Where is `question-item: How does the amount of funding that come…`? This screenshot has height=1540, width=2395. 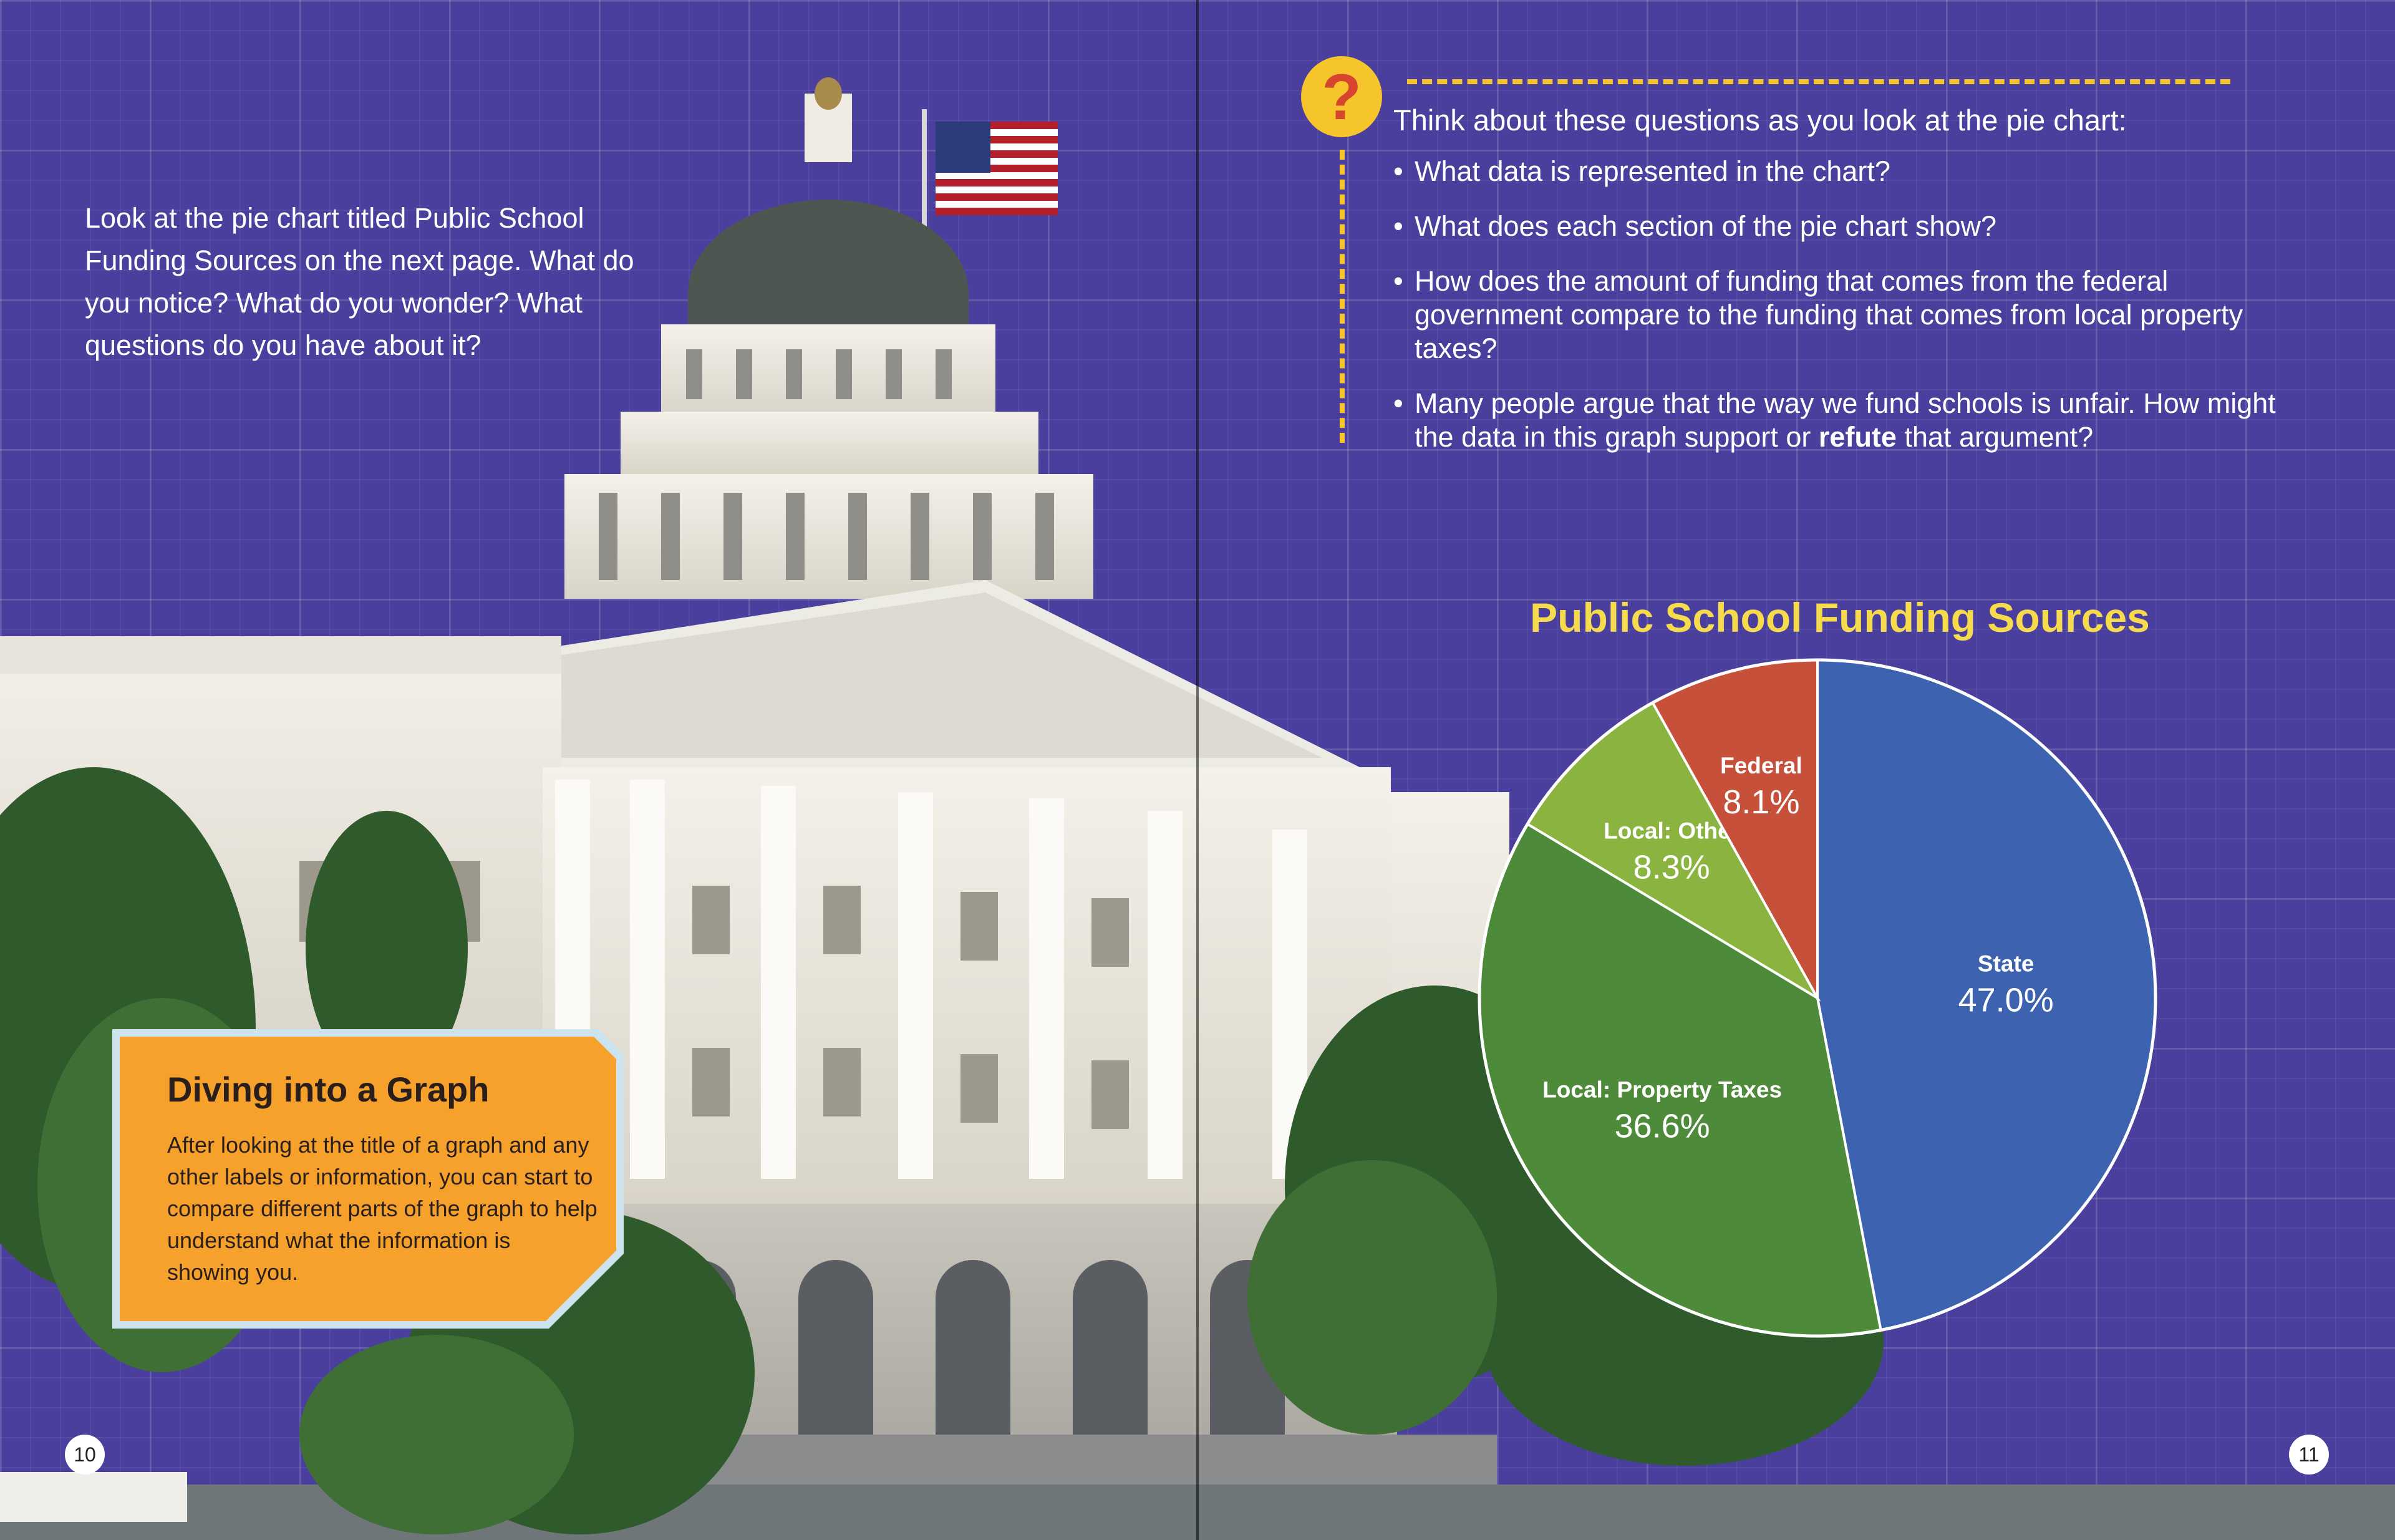 question-item: How does the amount of funding that come… is located at coordinates (1839, 315).